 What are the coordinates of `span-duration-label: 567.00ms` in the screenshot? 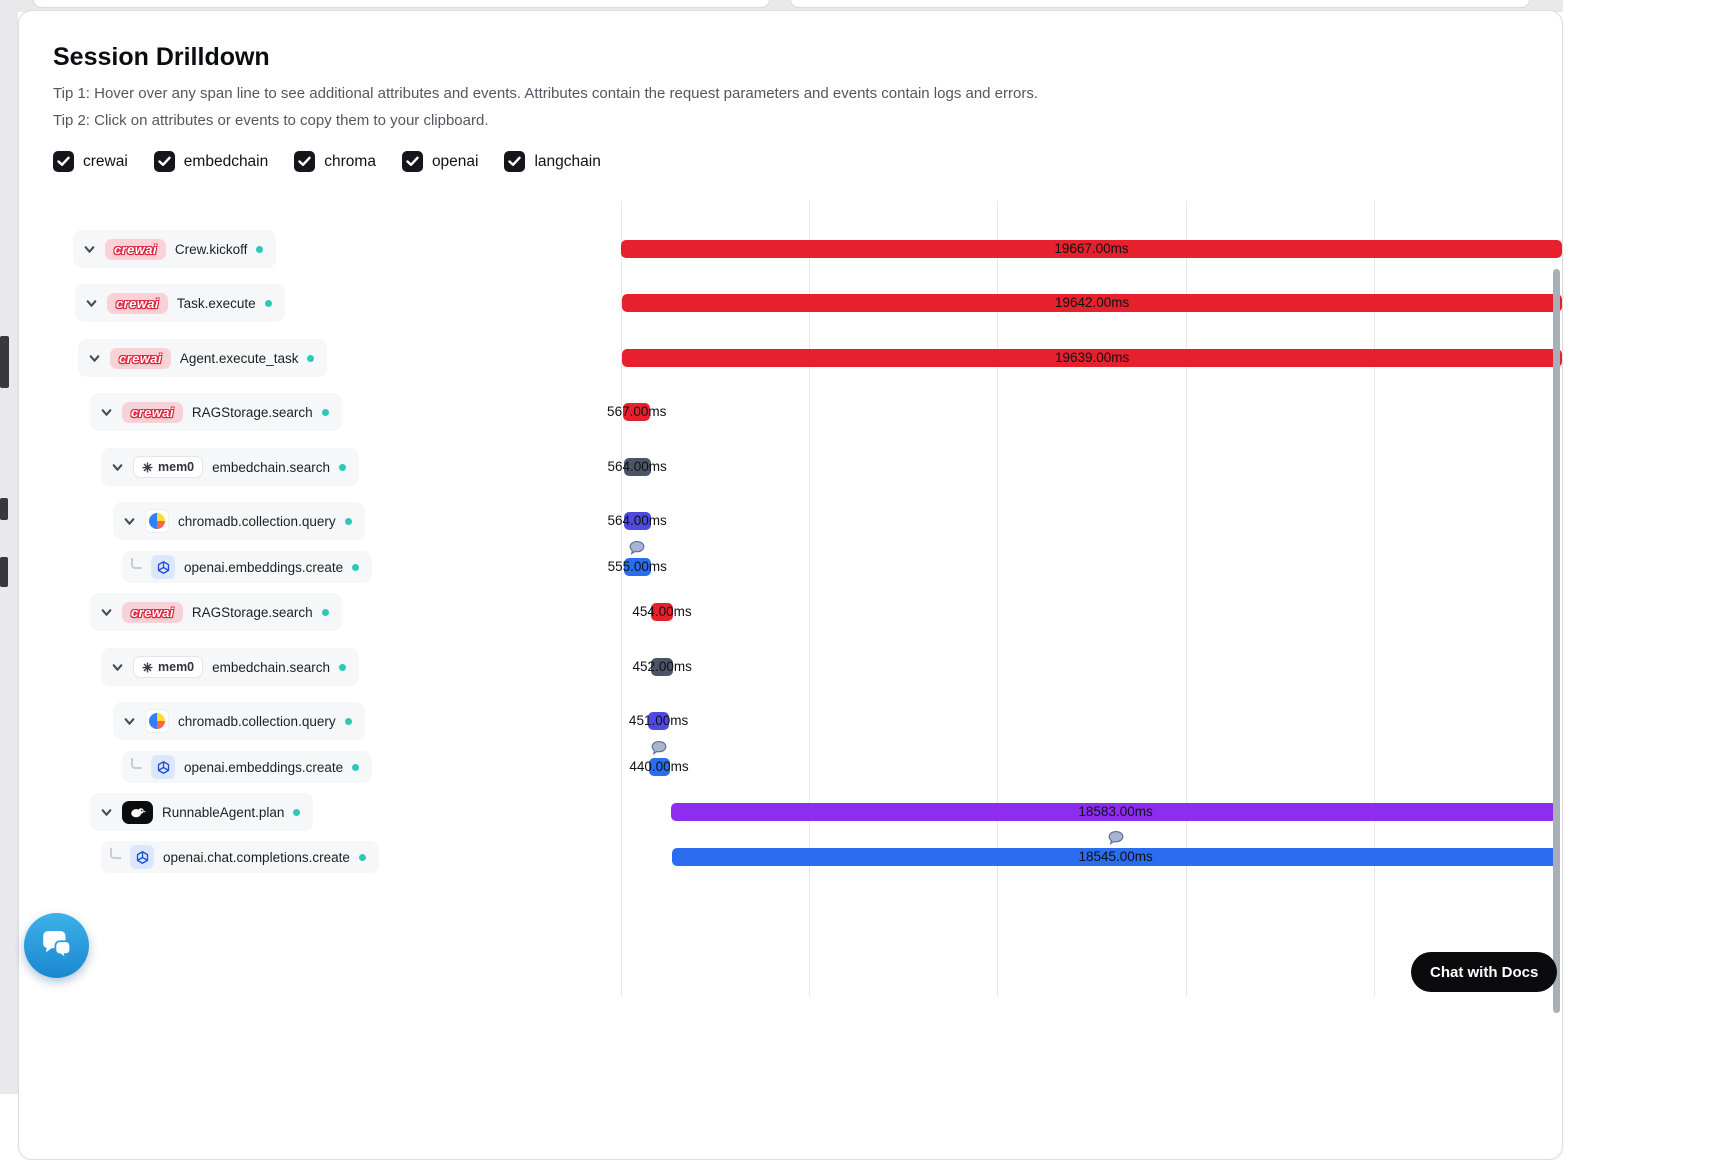 It's located at (637, 411).